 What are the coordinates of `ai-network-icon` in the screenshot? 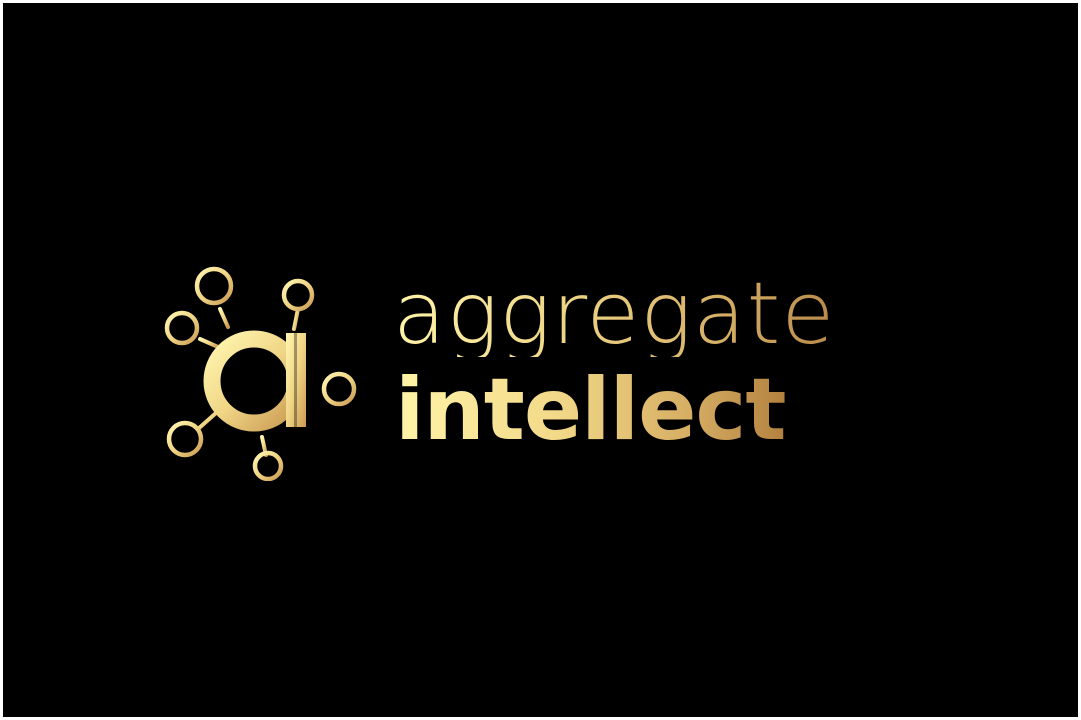 It's located at (260, 373).